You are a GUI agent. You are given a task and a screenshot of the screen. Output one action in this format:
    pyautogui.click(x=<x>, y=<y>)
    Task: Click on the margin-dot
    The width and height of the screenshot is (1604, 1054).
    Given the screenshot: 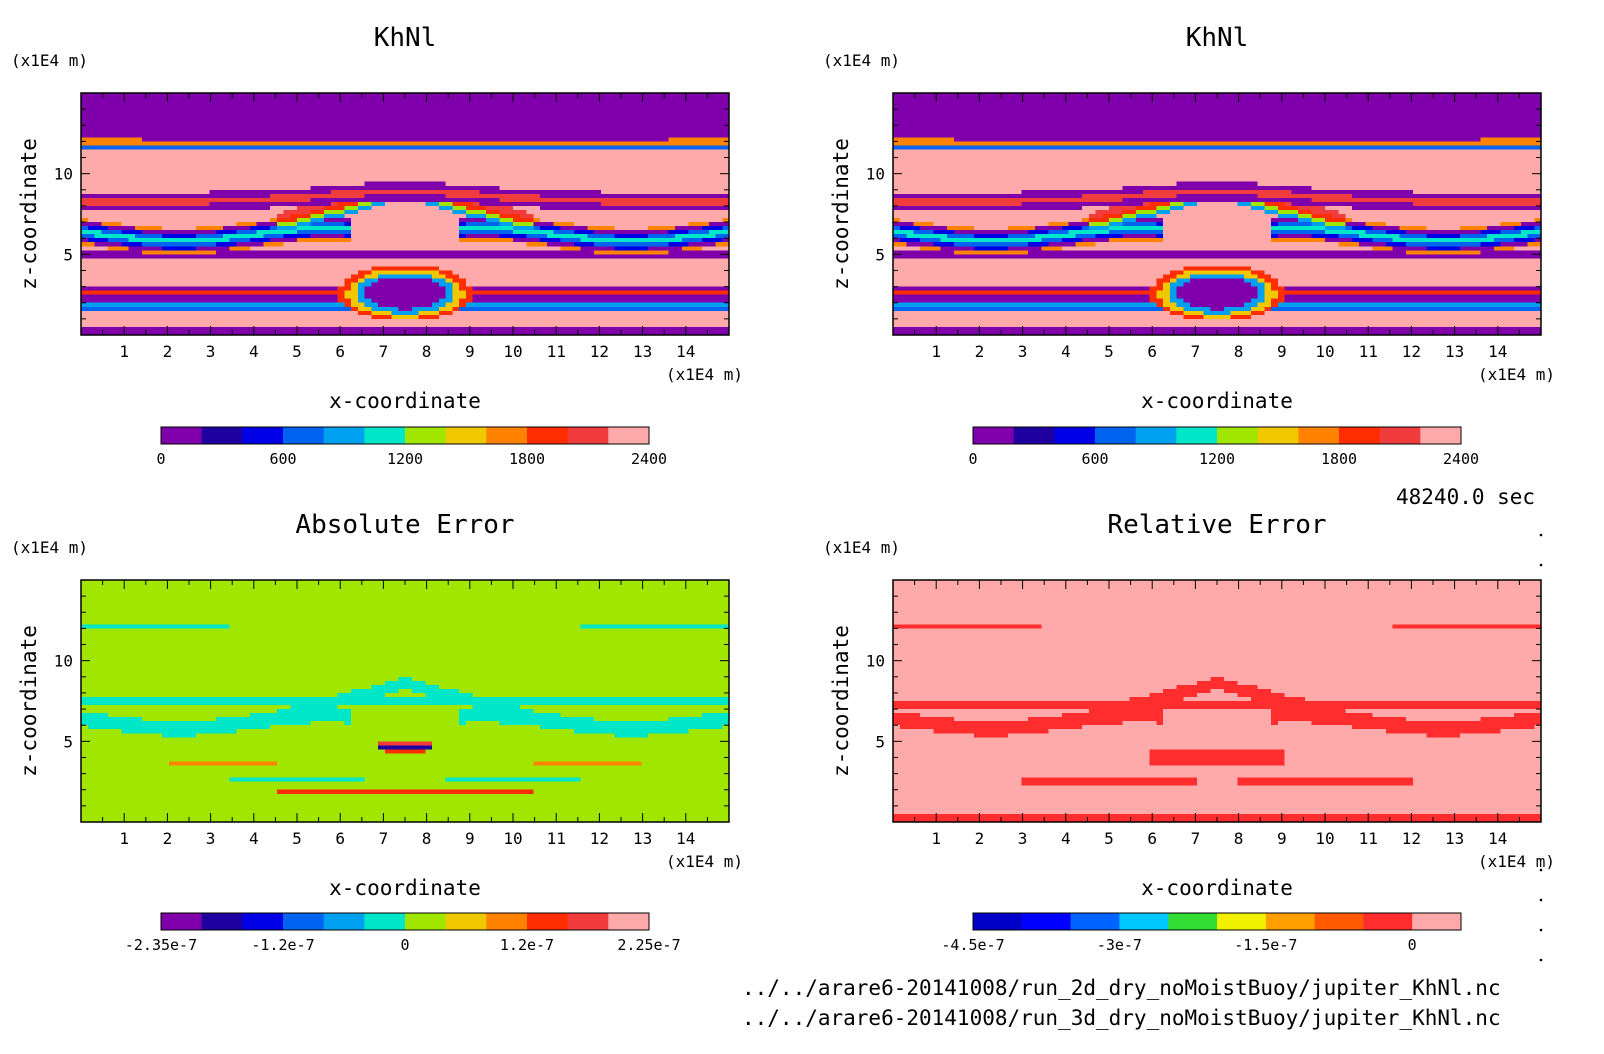 What is the action you would take?
    pyautogui.click(x=1541, y=960)
    